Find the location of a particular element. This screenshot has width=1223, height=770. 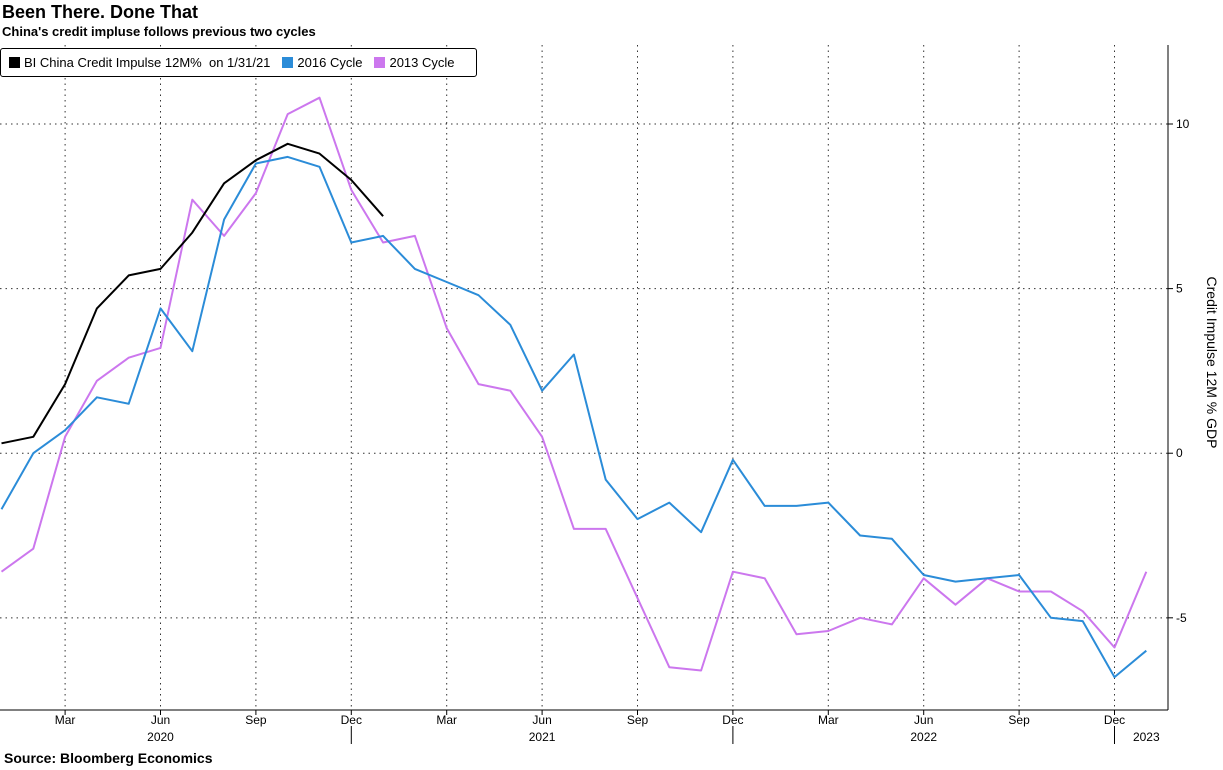

legend-swatch-bi-china is located at coordinates (14, 62).